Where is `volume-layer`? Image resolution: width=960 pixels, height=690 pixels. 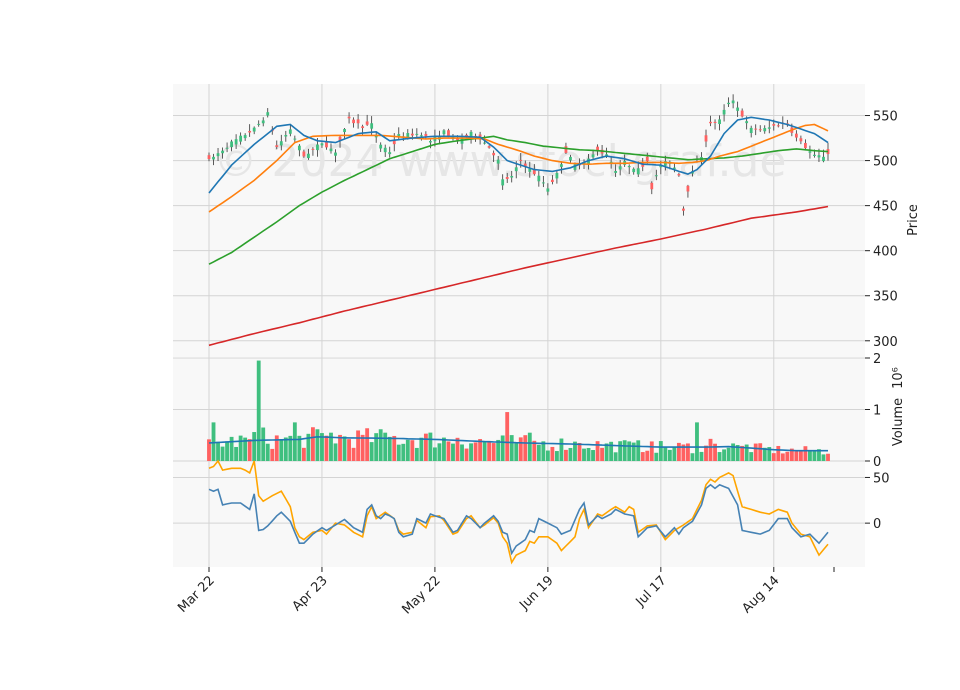
volume-layer is located at coordinates (518, 410).